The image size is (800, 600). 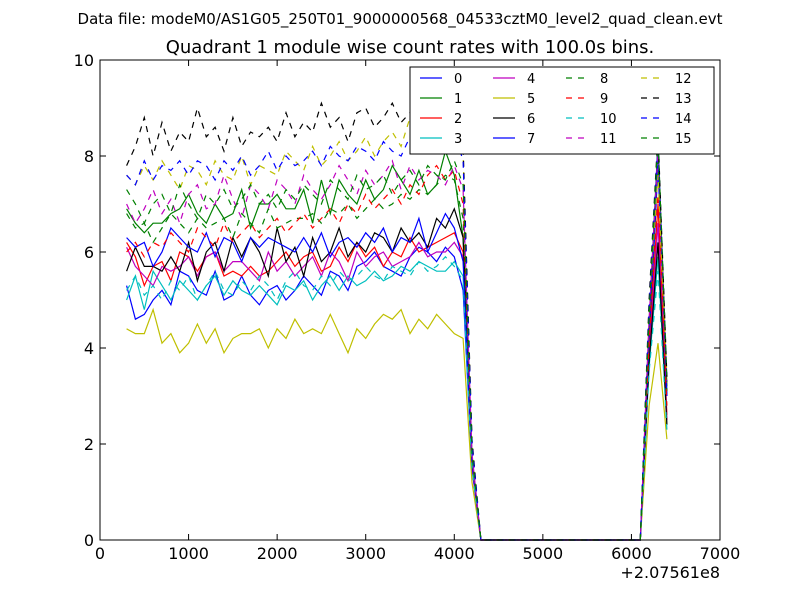 What do you see at coordinates (608, 119) in the screenshot?
I see `legend-label-10: 10` at bounding box center [608, 119].